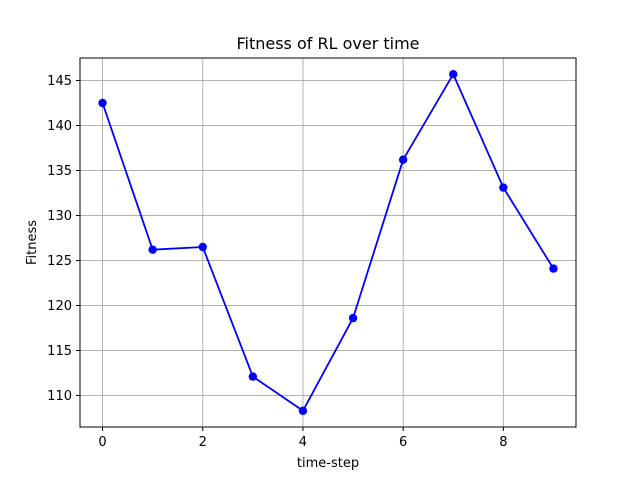  Describe the element at coordinates (503, 442) in the screenshot. I see `x-tick-label: 8` at that location.